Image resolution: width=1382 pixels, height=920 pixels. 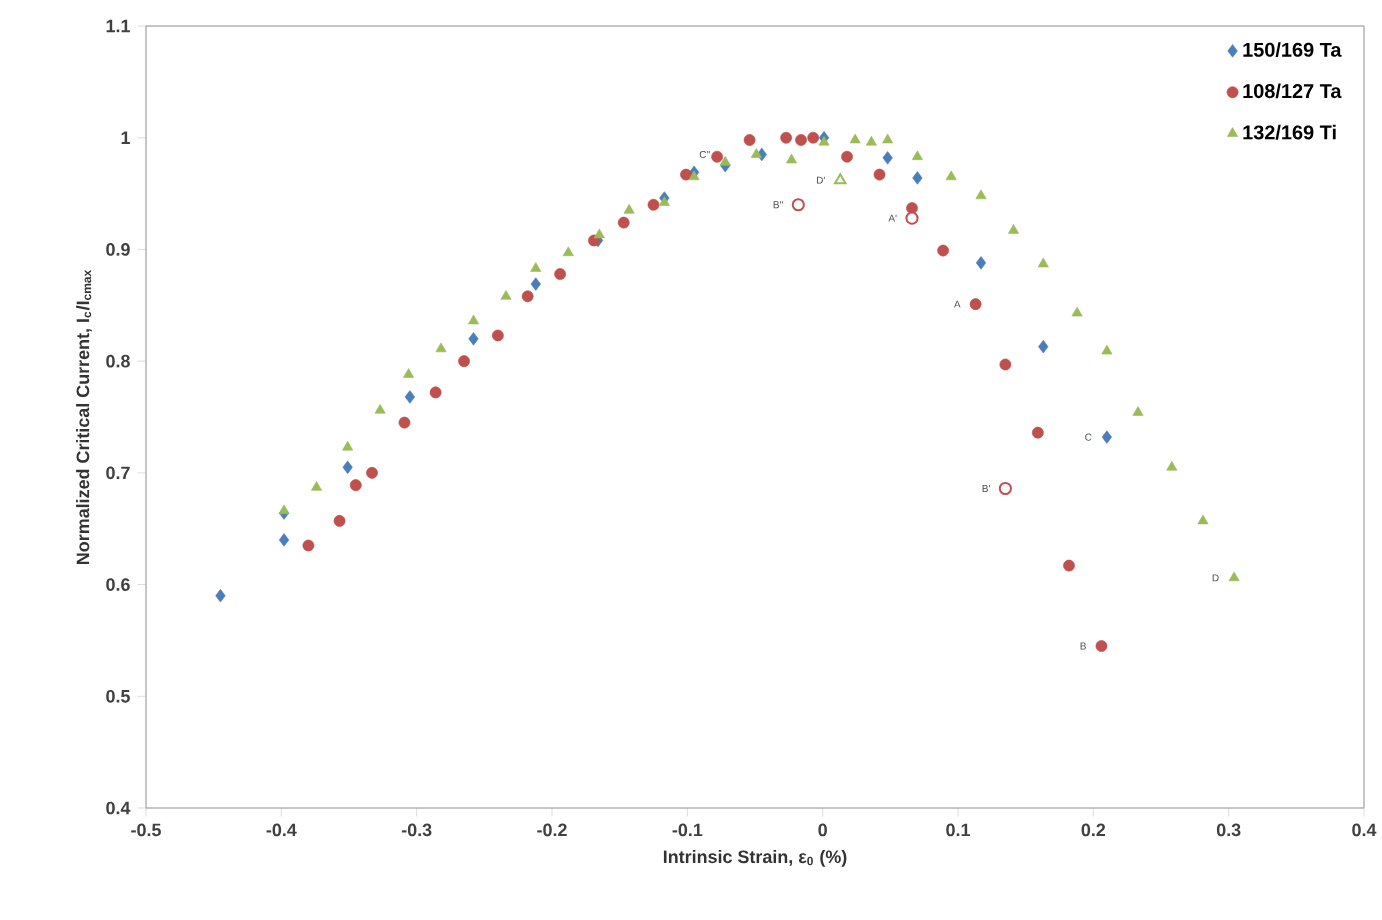 What do you see at coordinates (118, 473) in the screenshot?
I see `y-tick-label: 0.7` at bounding box center [118, 473].